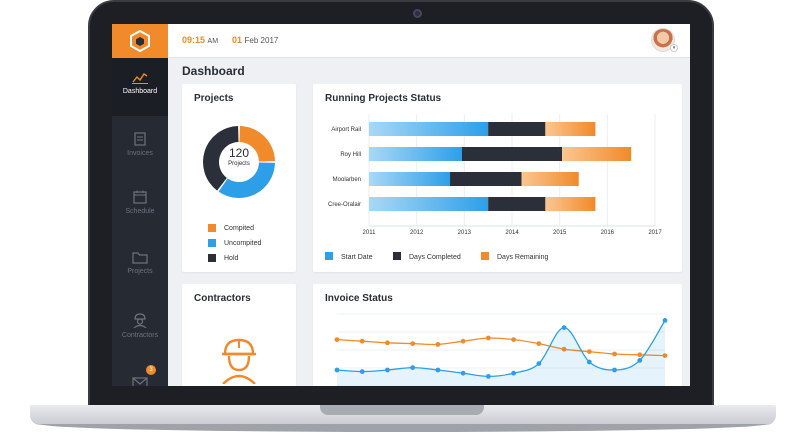  I want to click on app-logo, so click(140, 41).